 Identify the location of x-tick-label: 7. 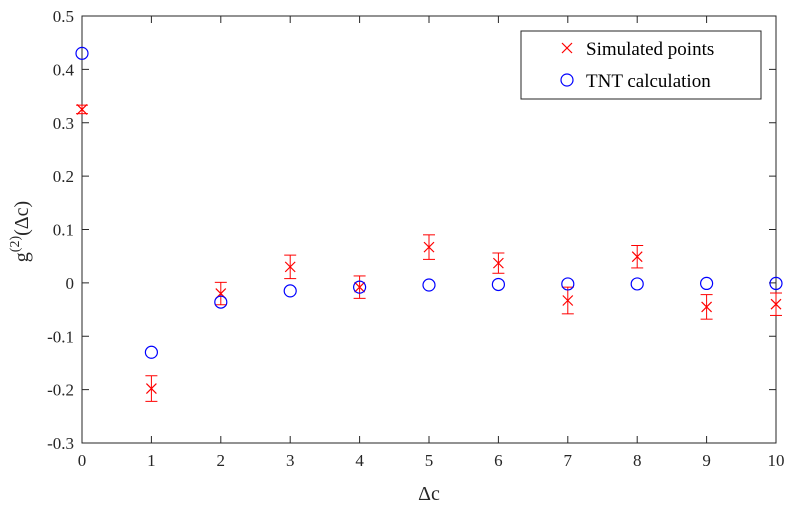
(568, 460).